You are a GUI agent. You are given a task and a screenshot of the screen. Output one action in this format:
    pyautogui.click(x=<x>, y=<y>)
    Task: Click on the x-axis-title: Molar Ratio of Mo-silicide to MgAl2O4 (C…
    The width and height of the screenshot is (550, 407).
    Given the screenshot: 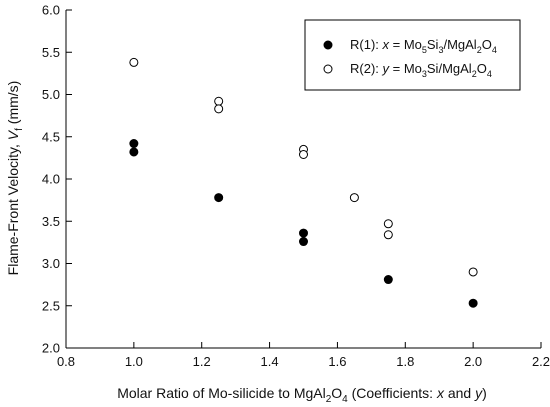 What is the action you would take?
    pyautogui.click(x=302, y=395)
    